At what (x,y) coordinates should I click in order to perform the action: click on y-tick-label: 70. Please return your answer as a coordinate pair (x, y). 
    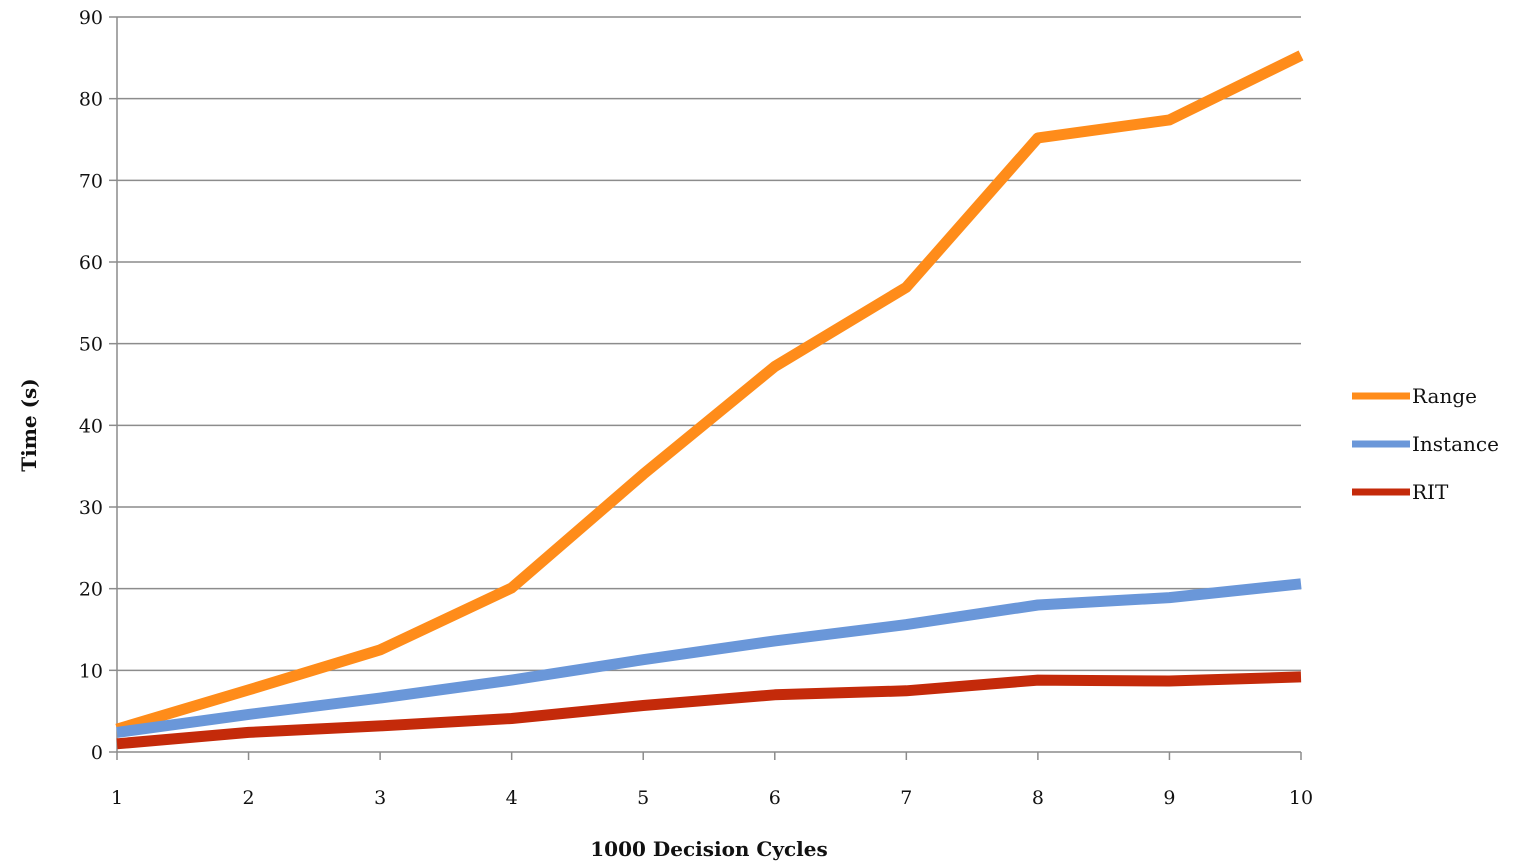
    Looking at the image, I should click on (91, 181).